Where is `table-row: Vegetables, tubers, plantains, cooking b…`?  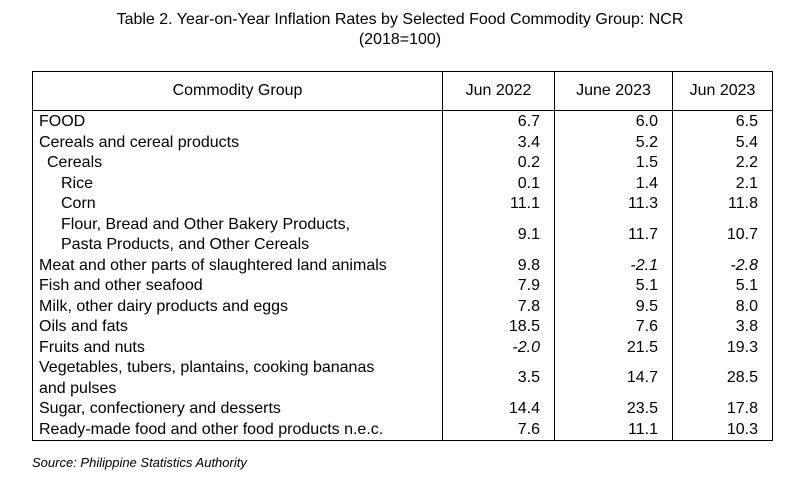 table-row: Vegetables, tubers, plantains, cooking b… is located at coordinates (402, 378).